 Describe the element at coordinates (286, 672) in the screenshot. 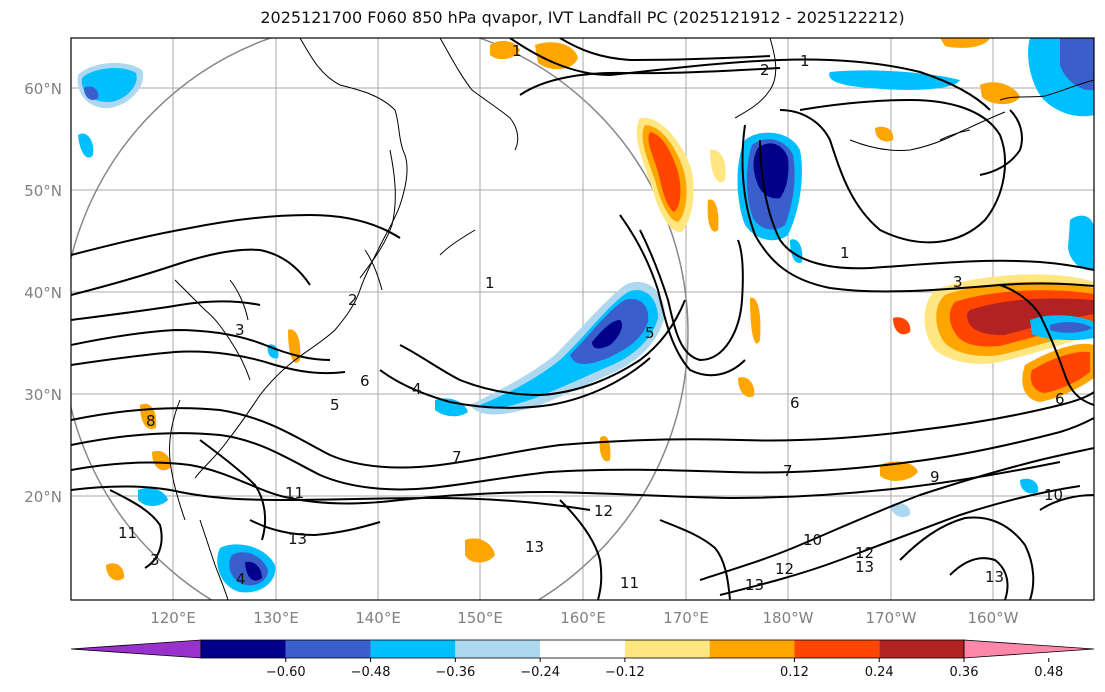

I see `colorbar-tick-label: −0.60` at that location.